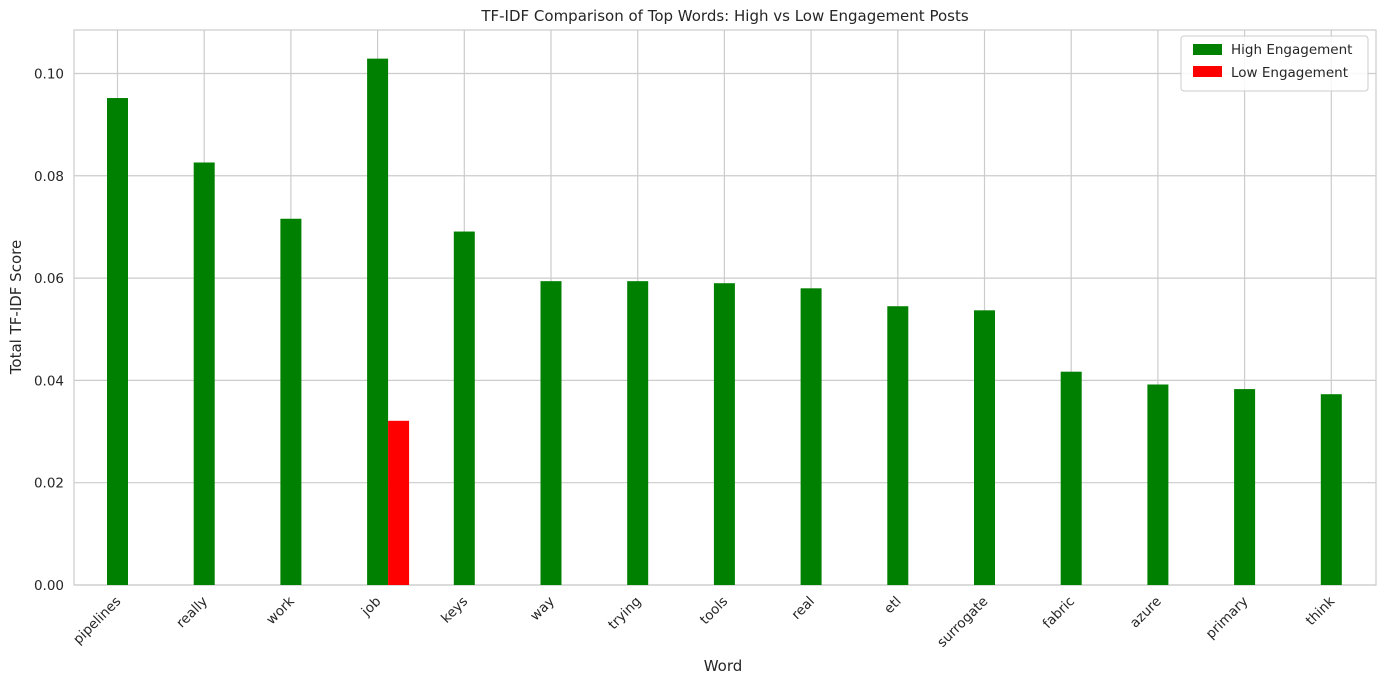 Image resolution: width=1384 pixels, height=684 pixels. I want to click on legend-swatch-high-engagement, so click(1207, 49).